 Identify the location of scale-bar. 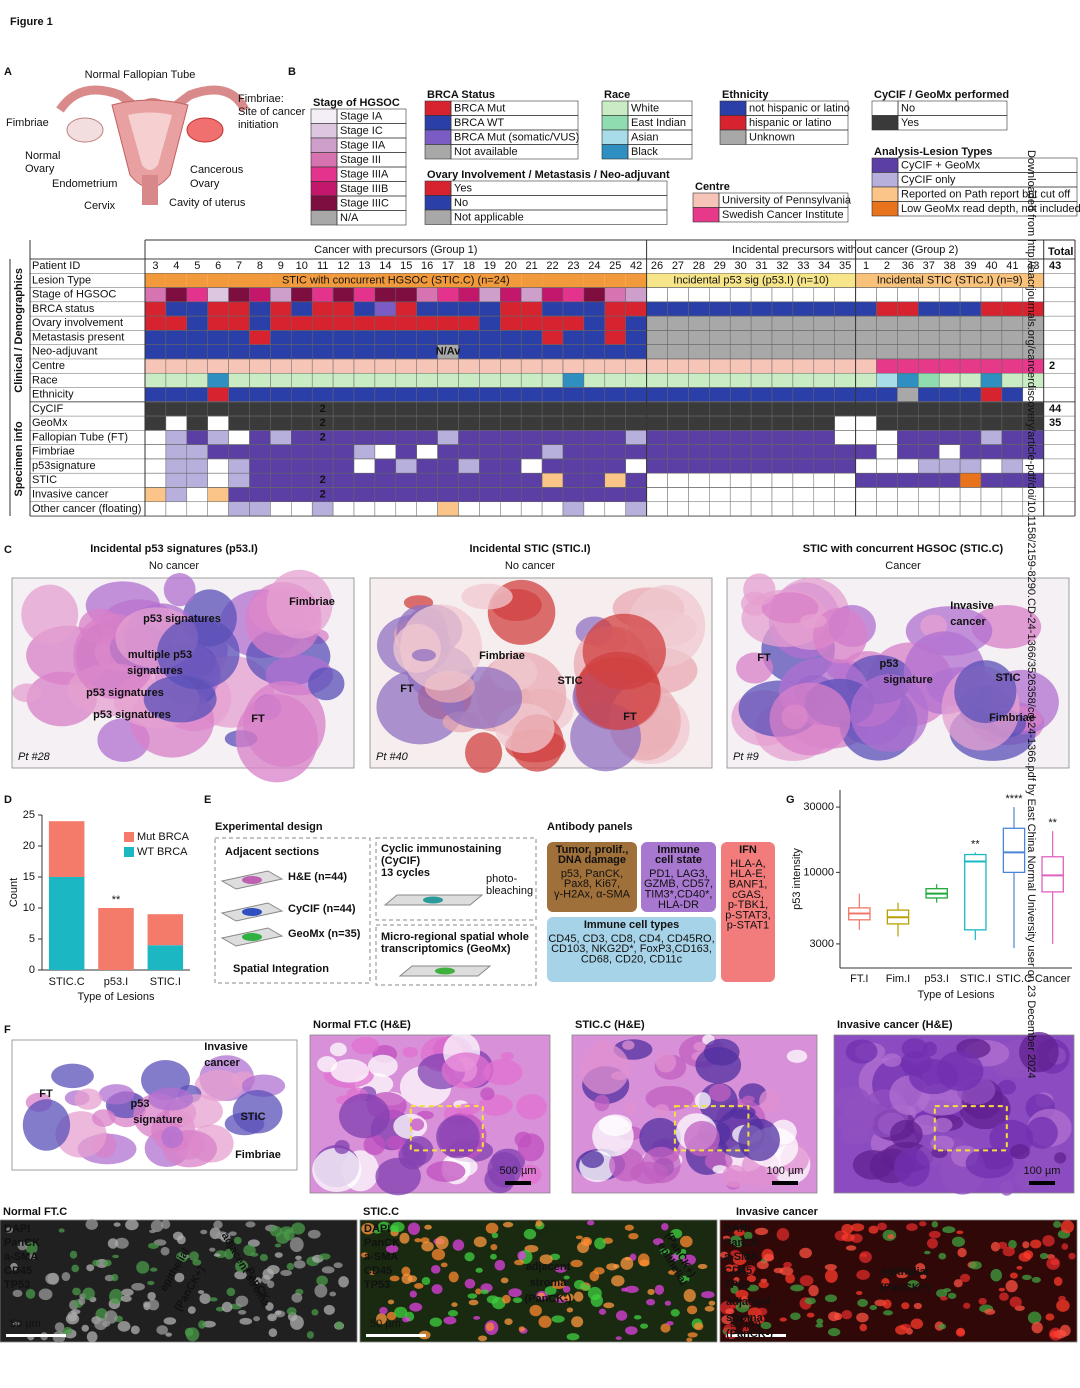
(1042, 1183).